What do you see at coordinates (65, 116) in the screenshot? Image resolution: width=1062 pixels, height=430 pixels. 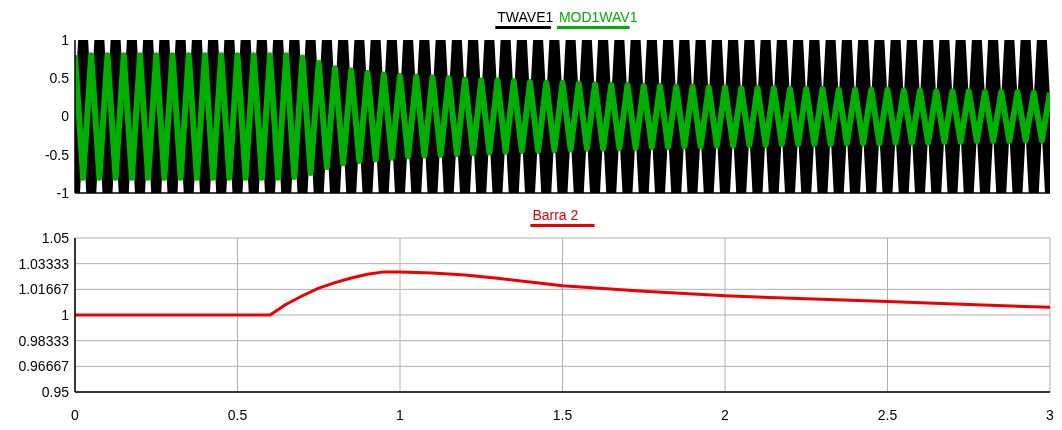 I see `y-tick-label: 0` at bounding box center [65, 116].